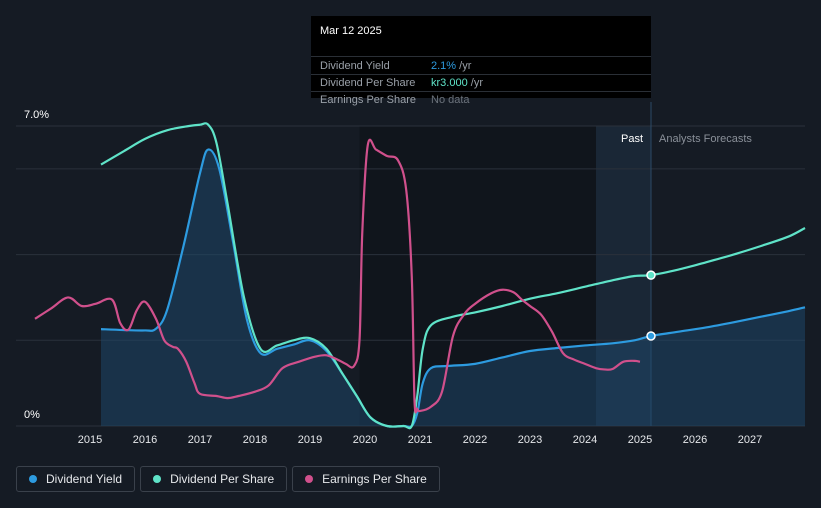 This screenshot has width=821, height=508. Describe the element at coordinates (632, 139) in the screenshot. I see `past-label: Past` at that location.